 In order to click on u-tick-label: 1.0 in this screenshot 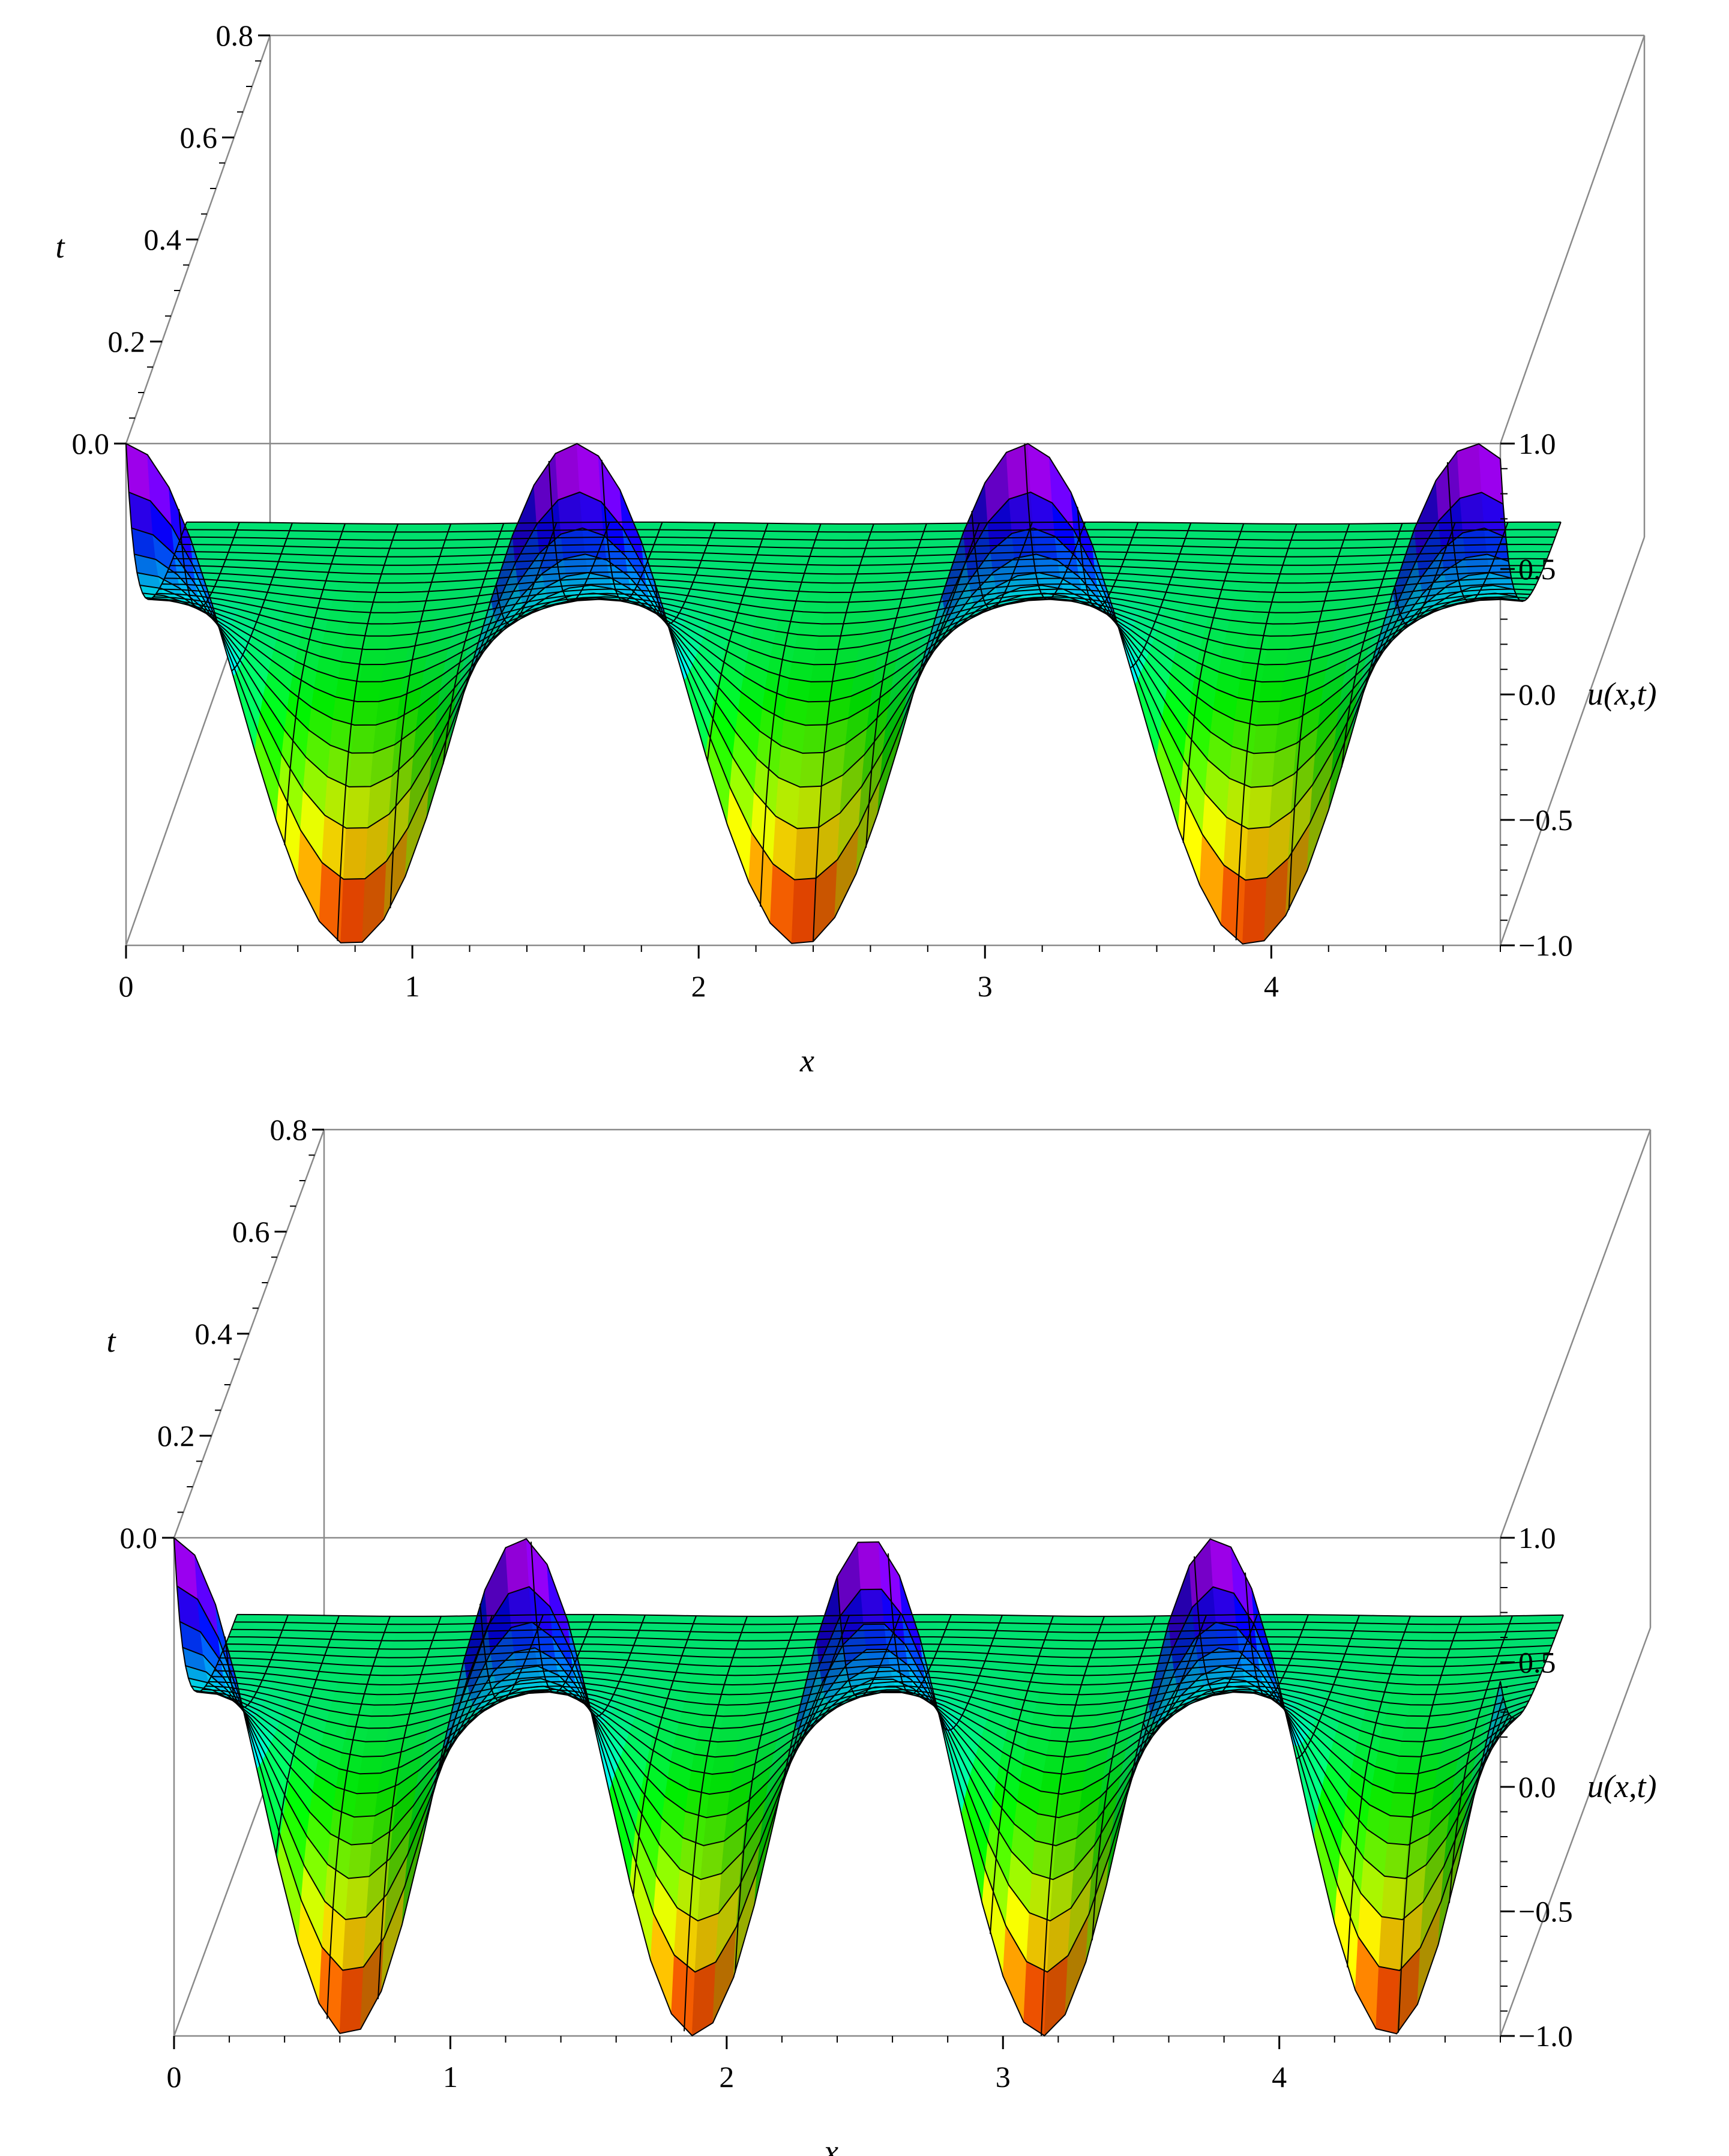, I will do `click(1537, 443)`.